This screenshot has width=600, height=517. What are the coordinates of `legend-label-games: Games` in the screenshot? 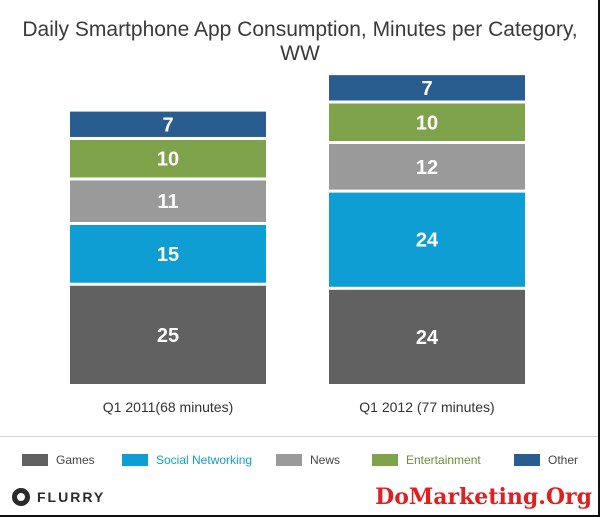 It's located at (75, 460).